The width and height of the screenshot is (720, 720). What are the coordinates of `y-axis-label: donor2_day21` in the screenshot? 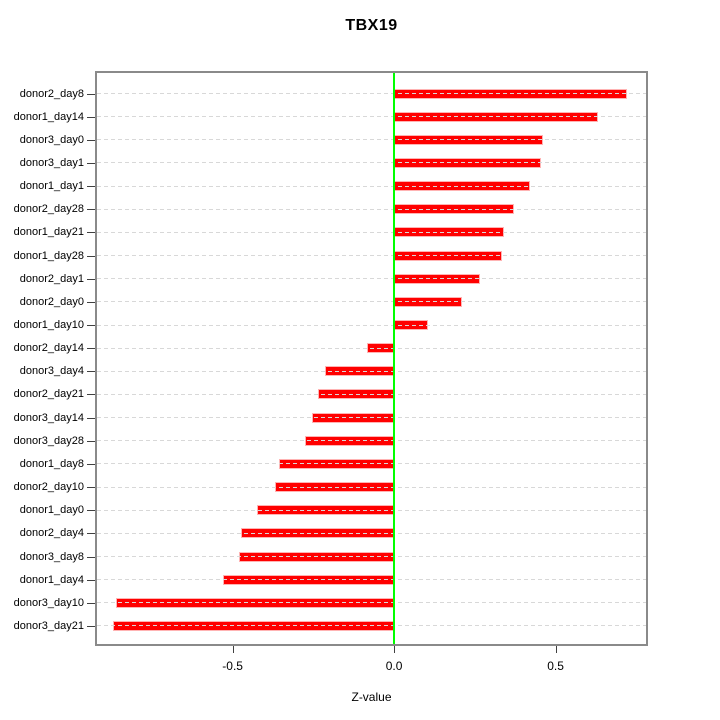 It's located at (48, 394).